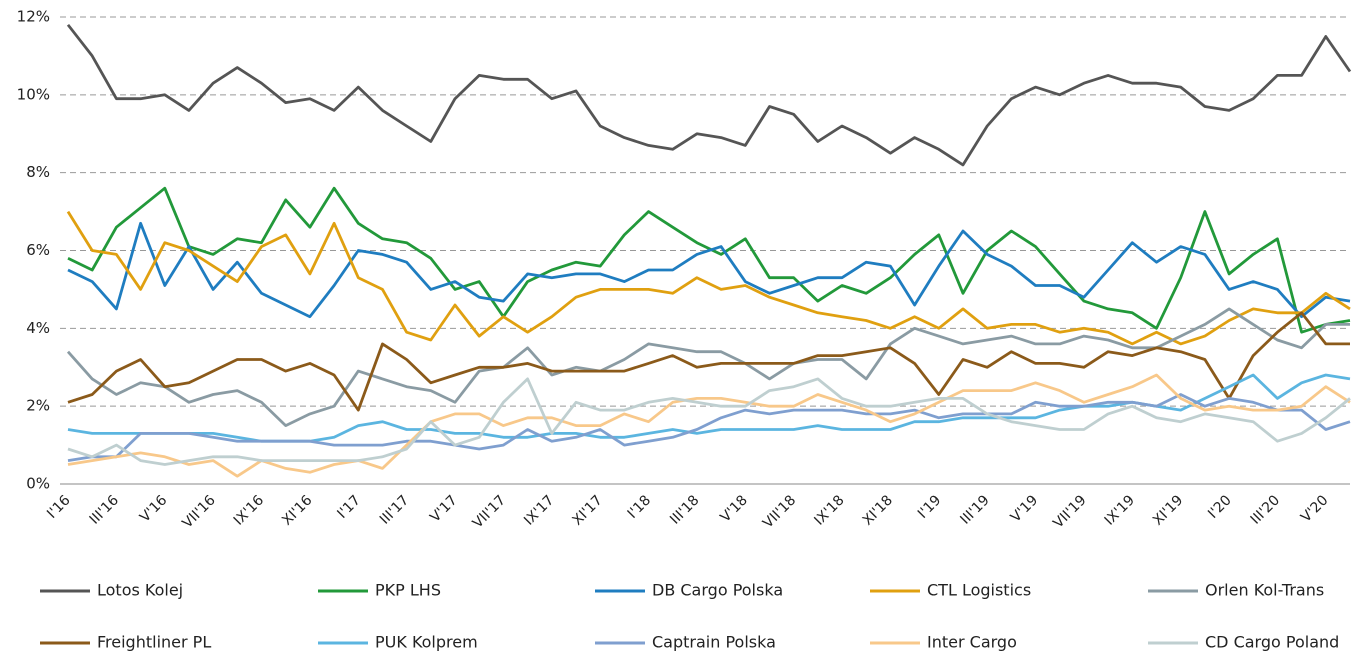  I want to click on x-tick-label: V'17, so click(443, 508).